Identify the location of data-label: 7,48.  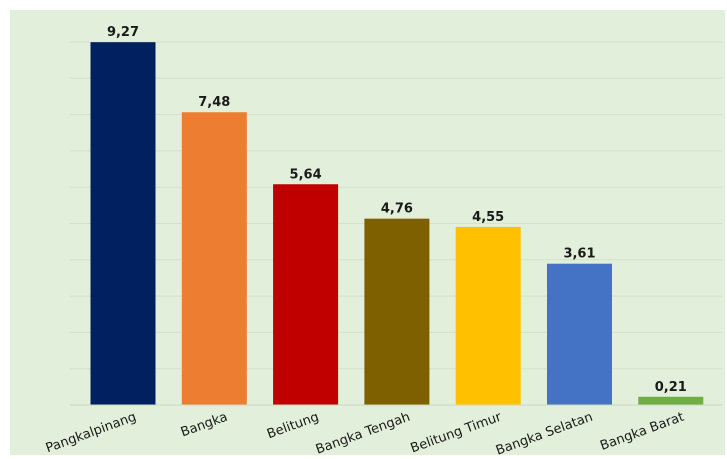
(214, 102).